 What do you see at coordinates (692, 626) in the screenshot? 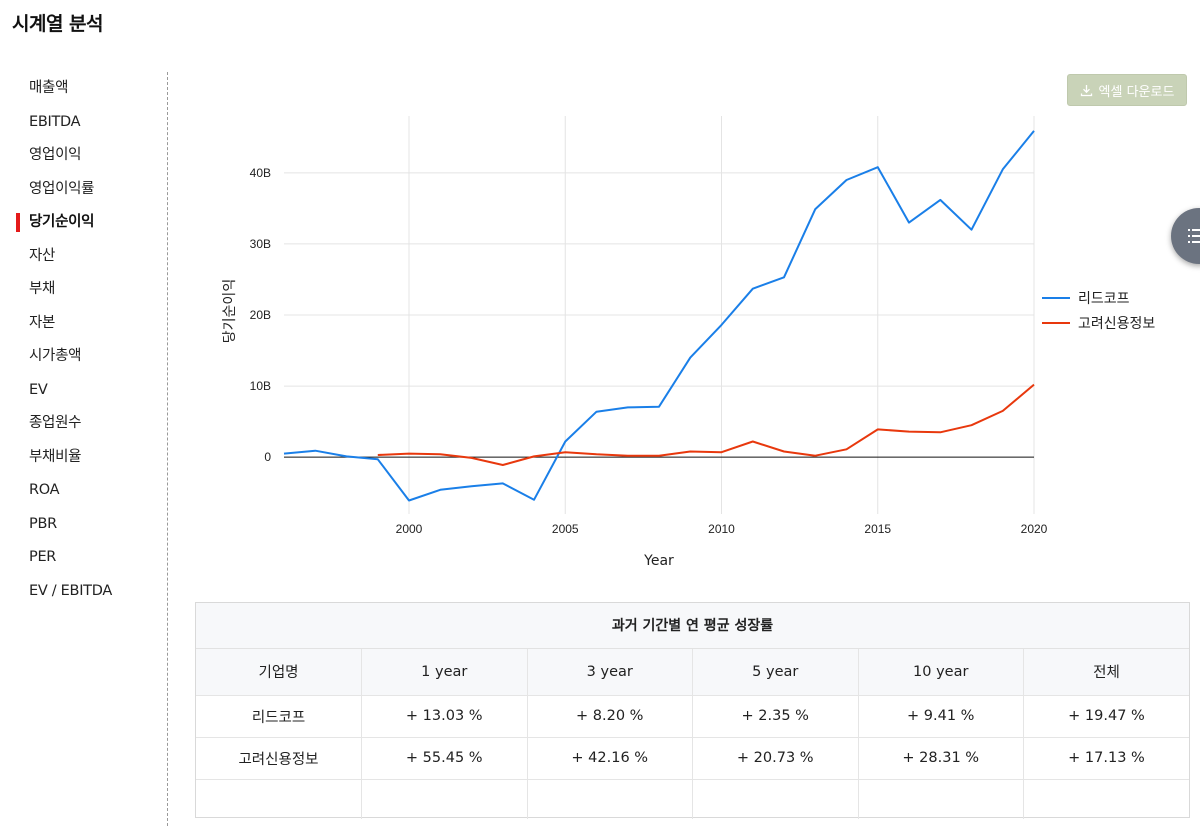
I see `growth-table-title: 과거 기간별 연 평균 성장률` at bounding box center [692, 626].